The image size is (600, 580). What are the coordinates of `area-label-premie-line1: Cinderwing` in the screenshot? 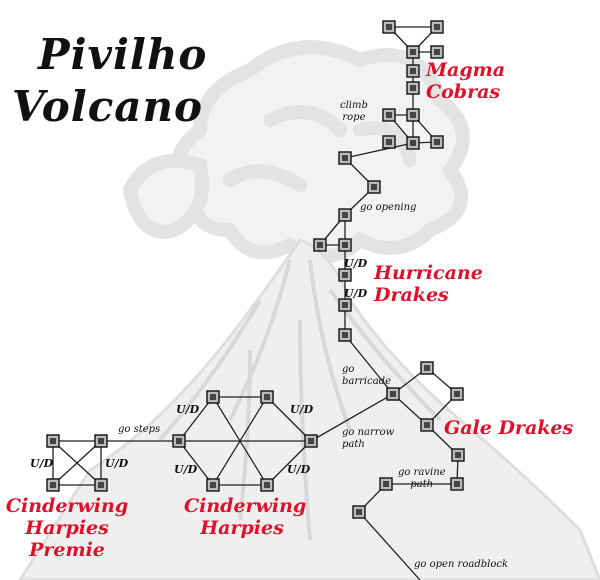 It's located at (67, 506).